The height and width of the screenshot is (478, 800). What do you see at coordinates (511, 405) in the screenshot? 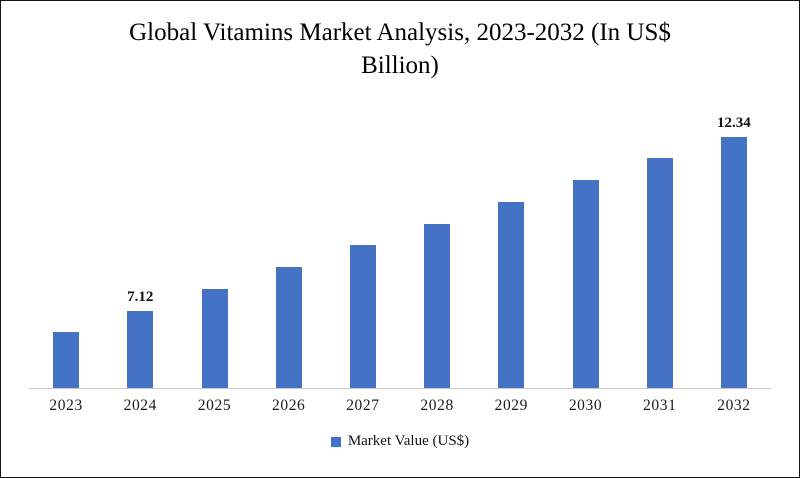
I see `x-tick-label: 2029` at bounding box center [511, 405].